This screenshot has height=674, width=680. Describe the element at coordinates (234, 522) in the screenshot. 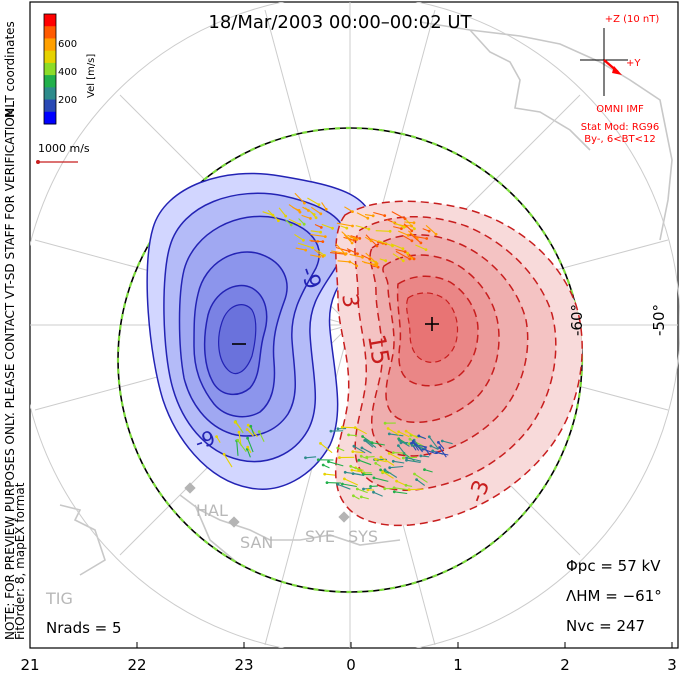

I see `station-marker-san` at that location.